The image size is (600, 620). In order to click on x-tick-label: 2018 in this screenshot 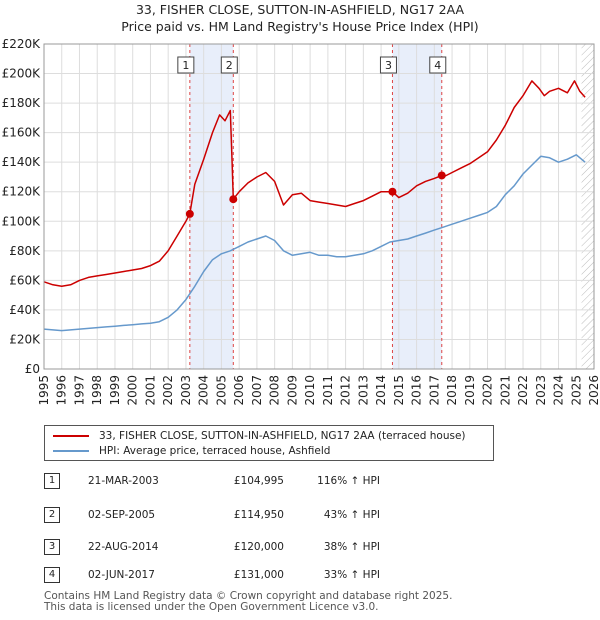, I will do `click(452, 390)`.